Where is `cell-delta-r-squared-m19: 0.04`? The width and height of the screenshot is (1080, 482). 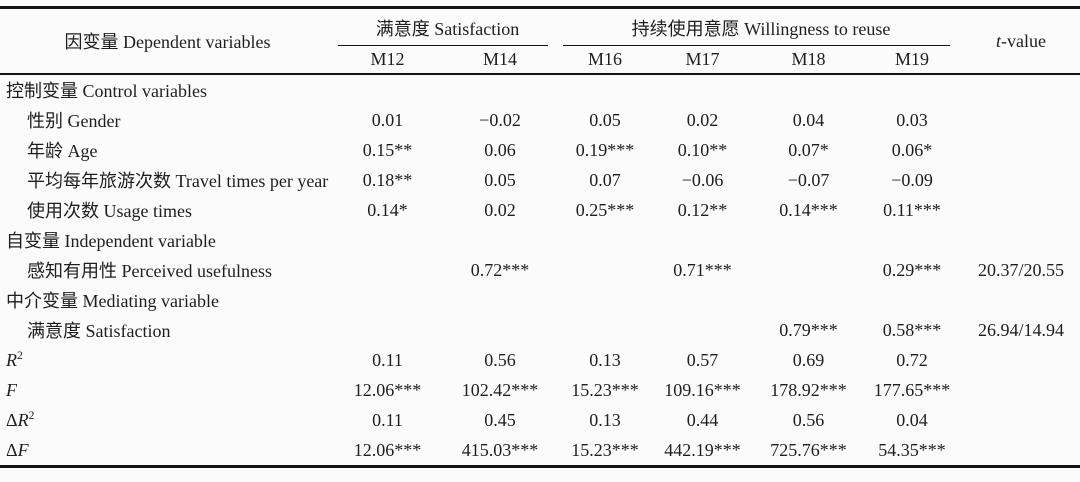
cell-delta-r-squared-m19: 0.04 is located at coordinates (912, 419).